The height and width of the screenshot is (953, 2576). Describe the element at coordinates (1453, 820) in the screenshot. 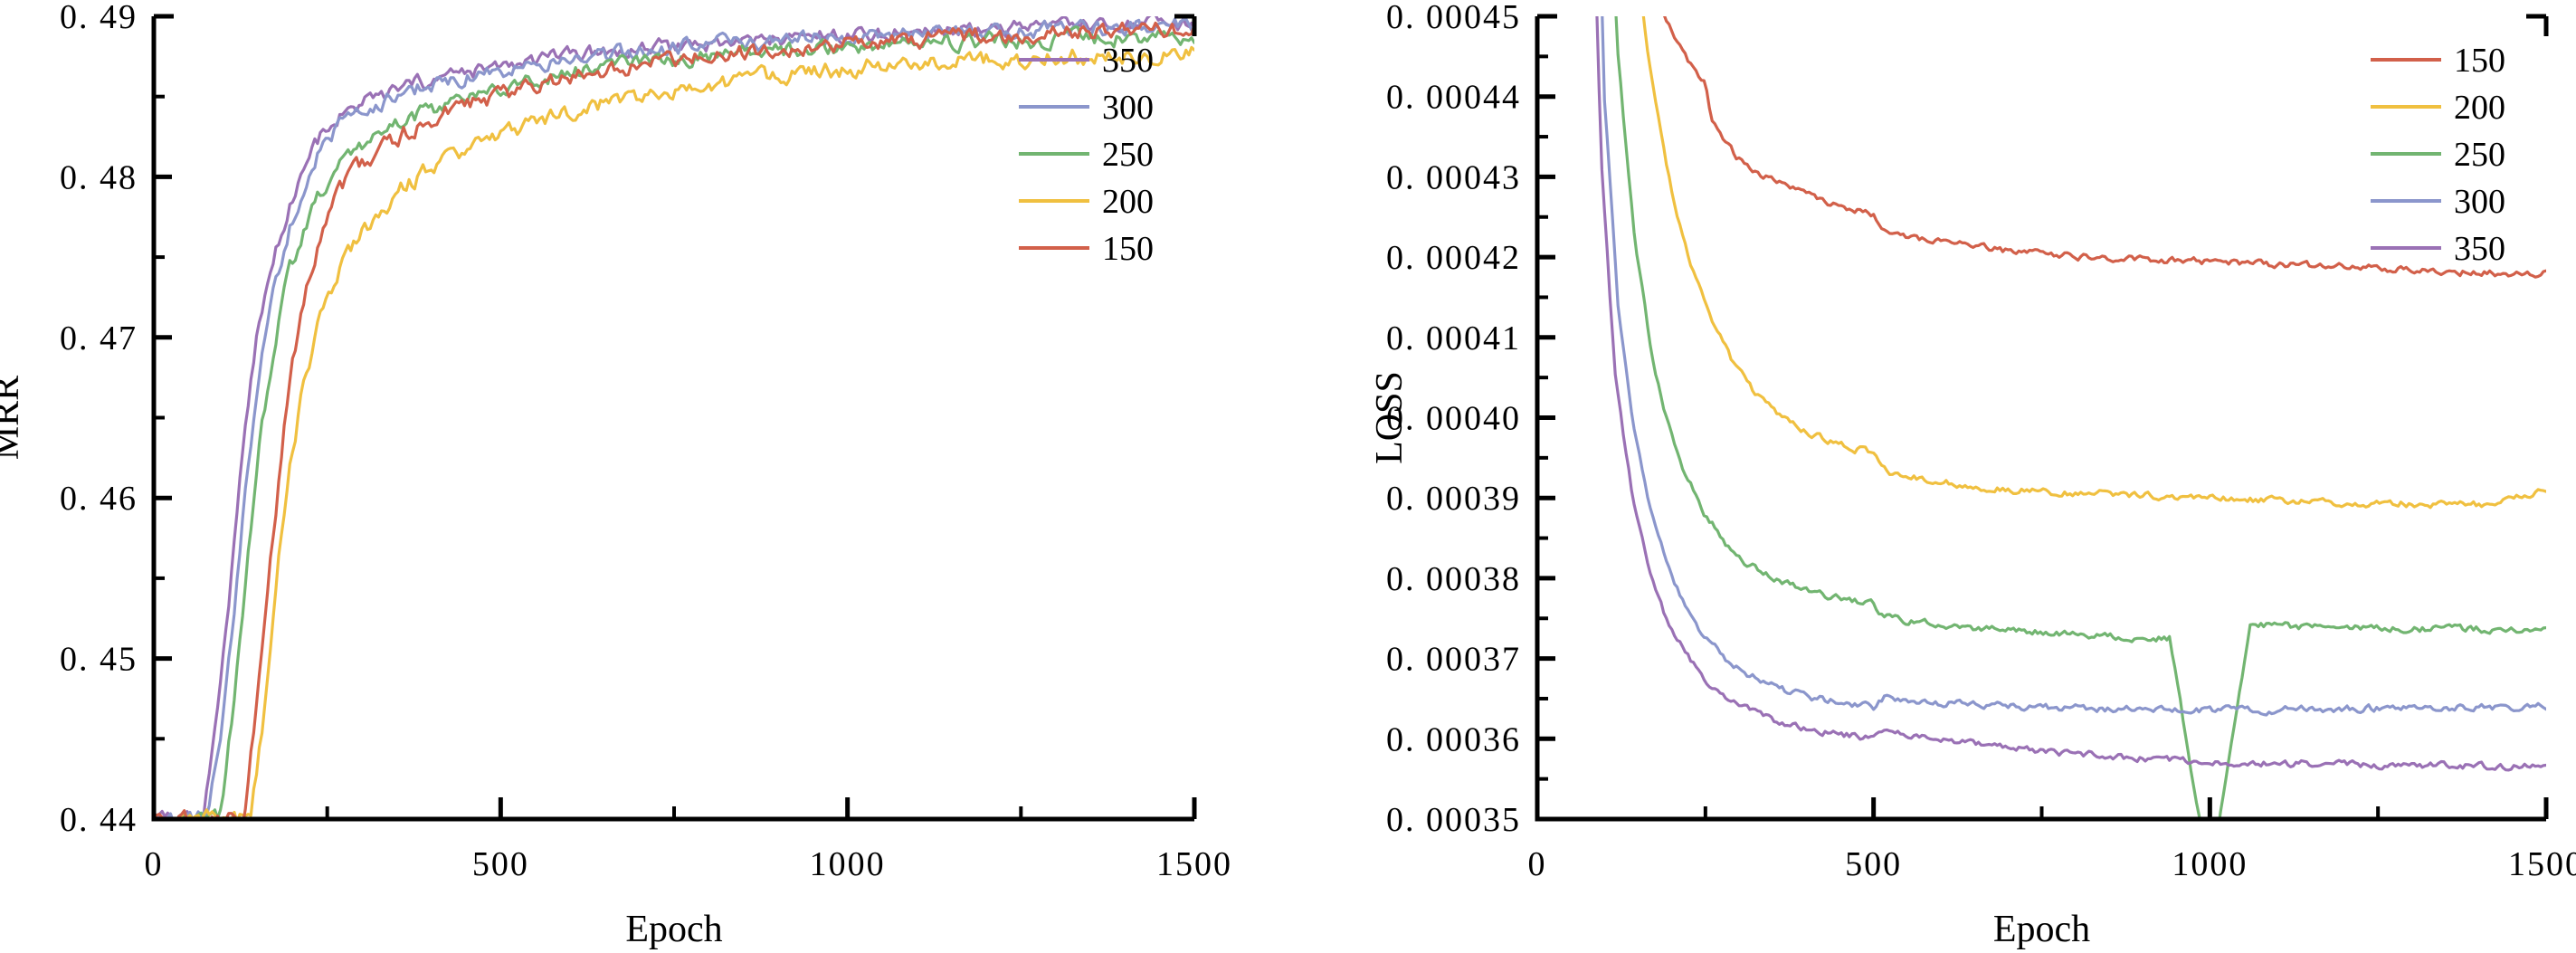

I see `y-tick-label: 0. 00035` at that location.